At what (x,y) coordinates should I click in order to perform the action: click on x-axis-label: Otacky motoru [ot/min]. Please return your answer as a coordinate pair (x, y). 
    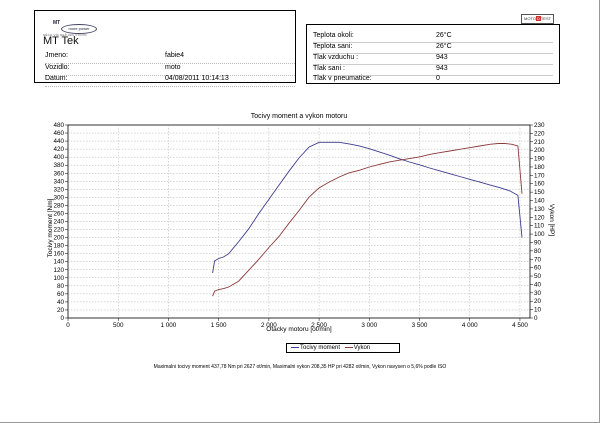
    Looking at the image, I should click on (299, 329).